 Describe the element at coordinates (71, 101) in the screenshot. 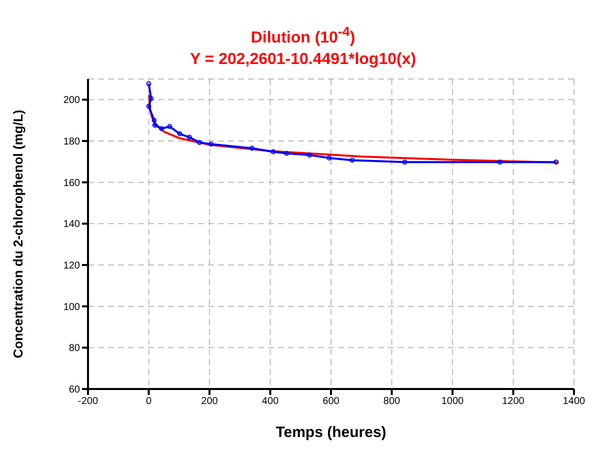

I see `y-tick-label: 200` at that location.